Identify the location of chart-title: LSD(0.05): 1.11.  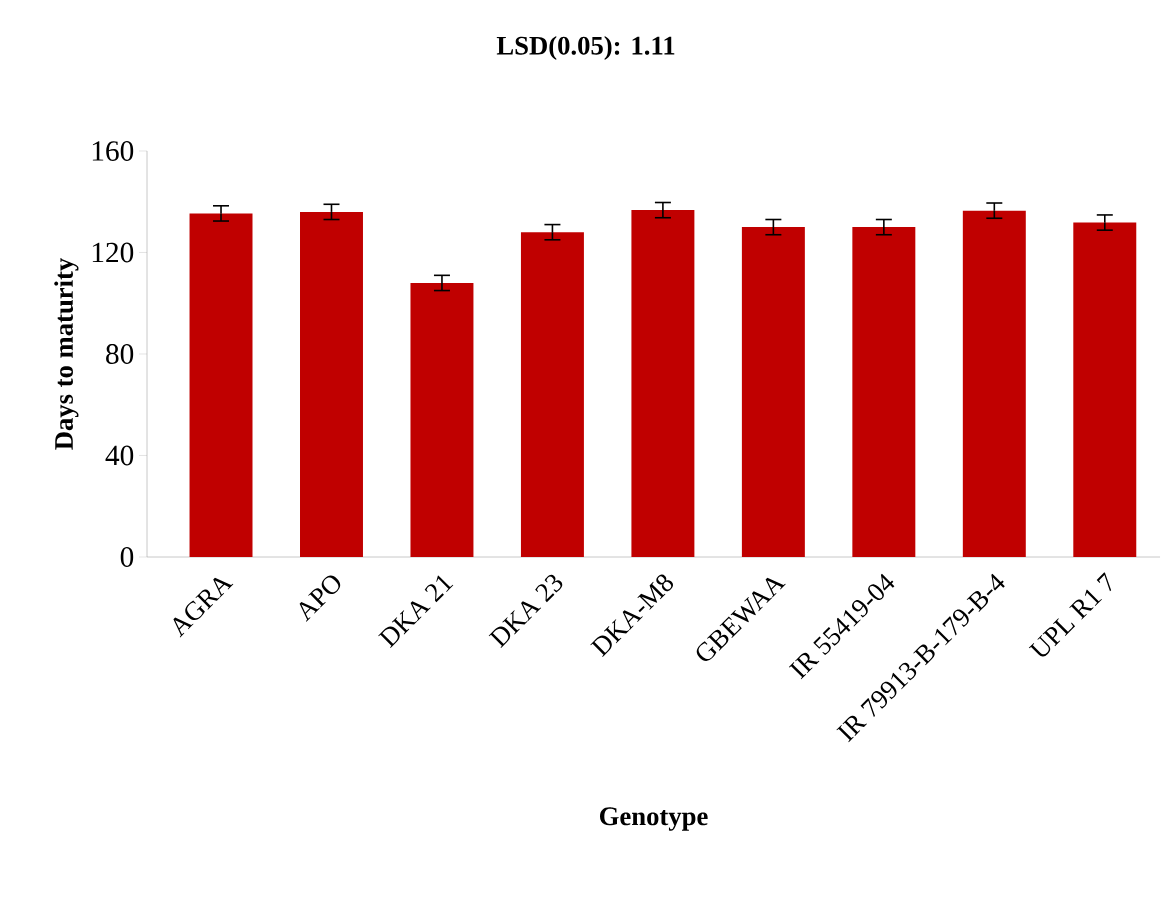
(585, 48).